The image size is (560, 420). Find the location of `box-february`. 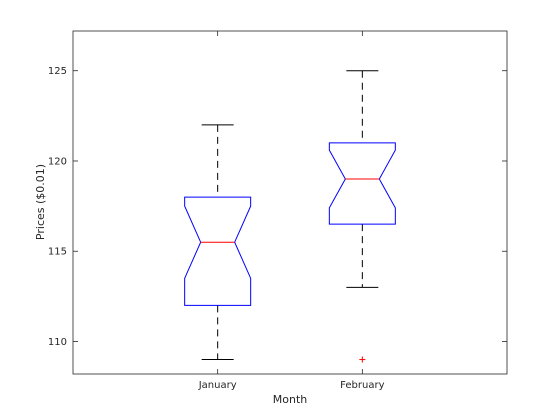

box-february is located at coordinates (362, 216).